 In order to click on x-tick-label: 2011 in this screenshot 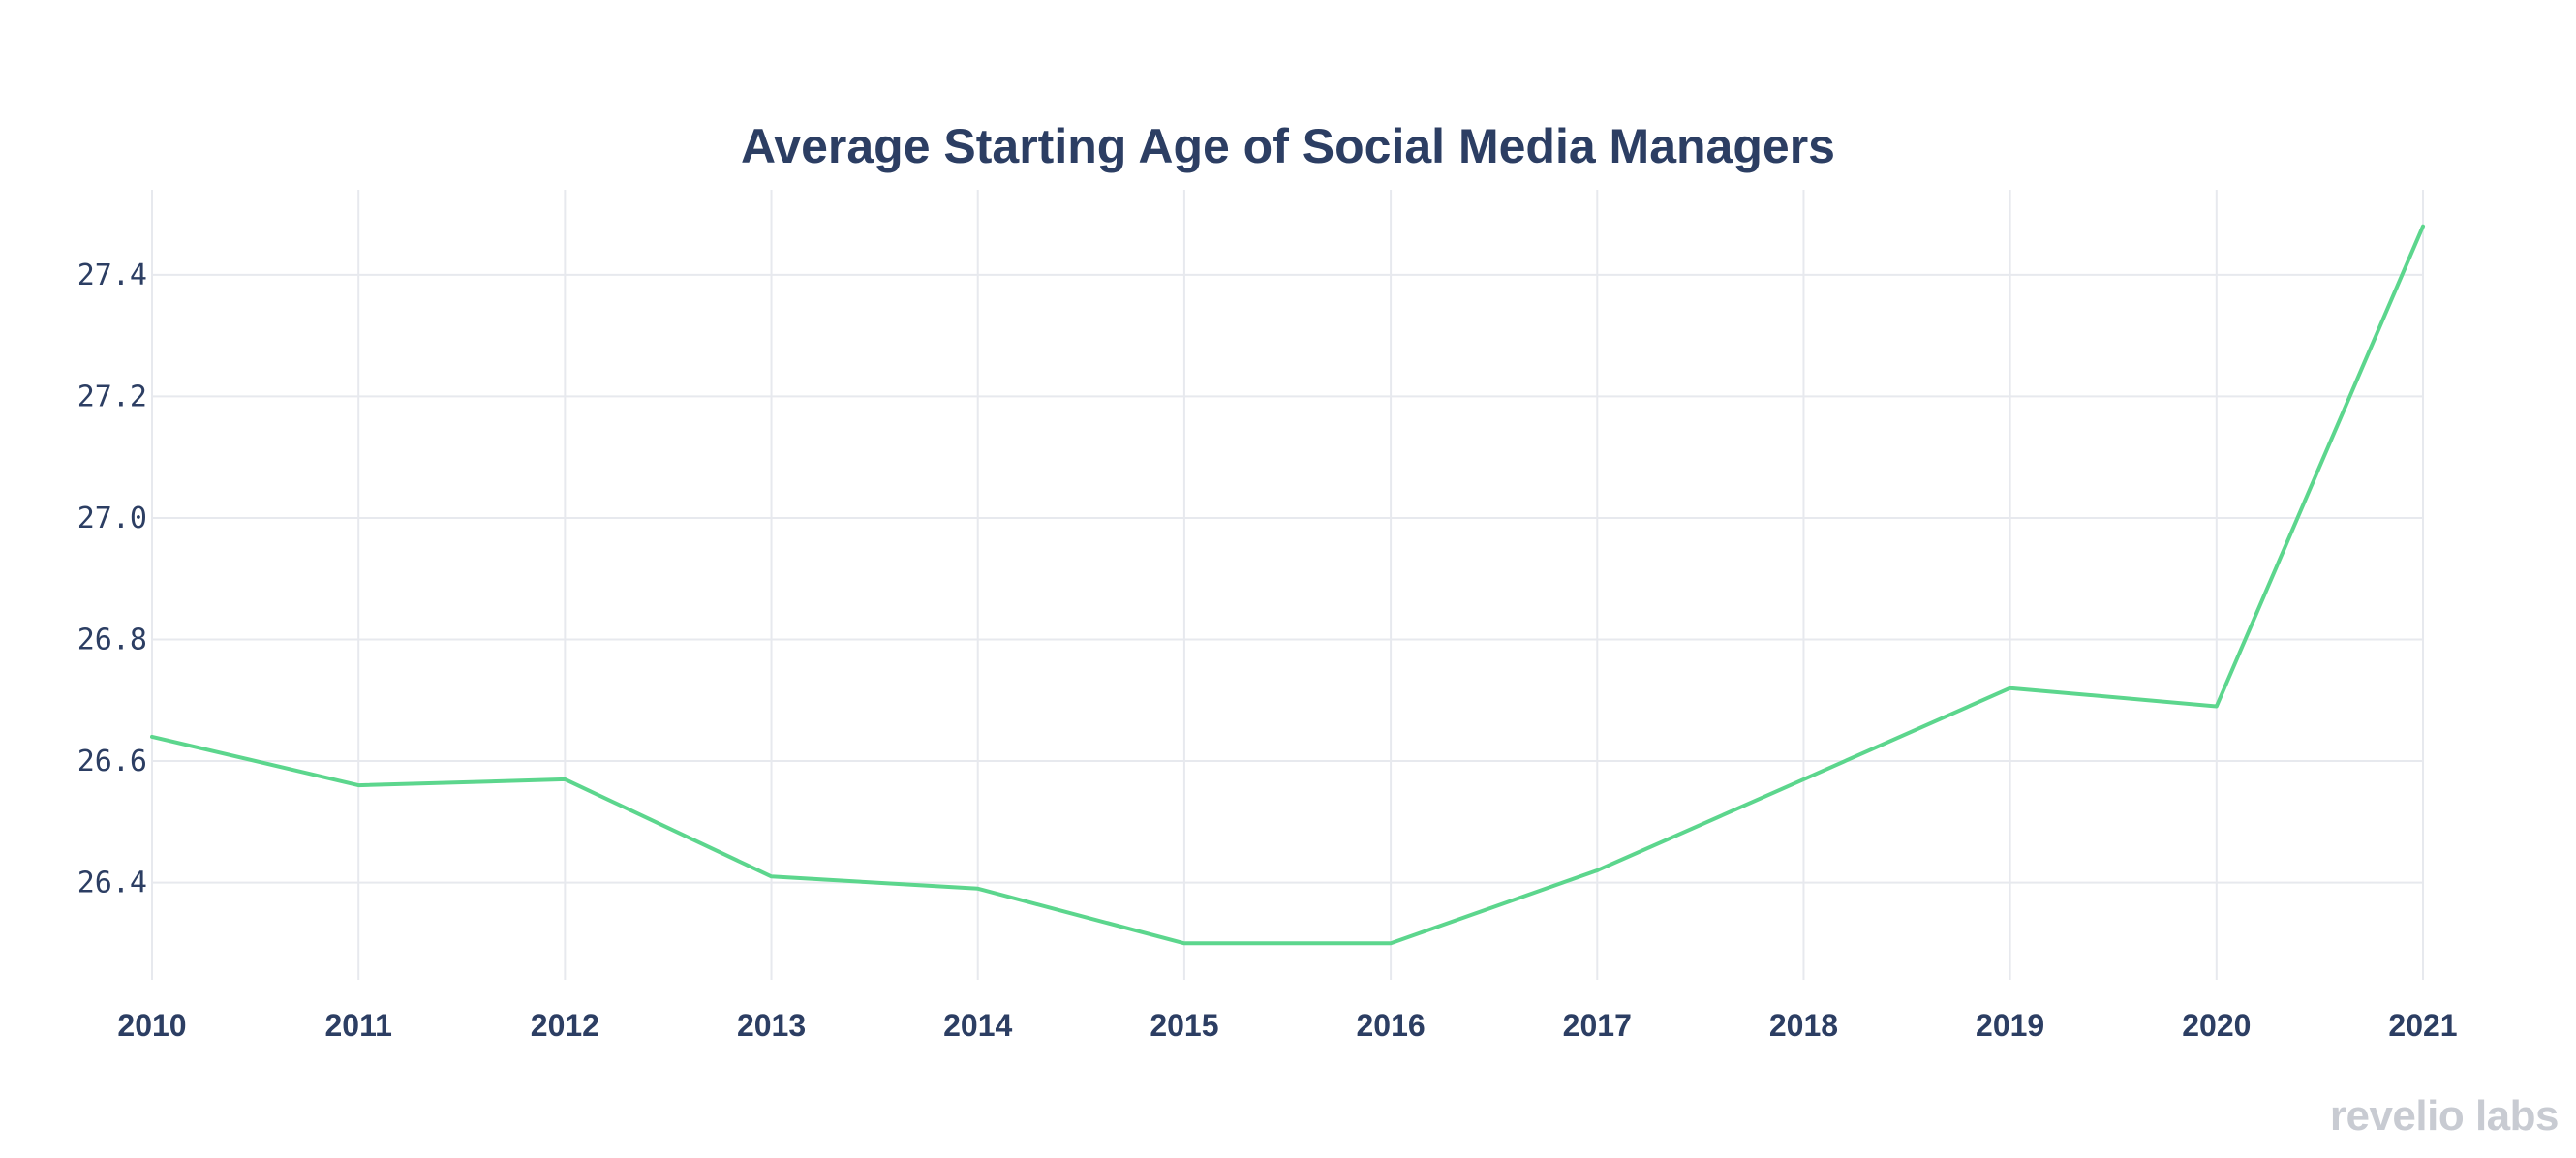, I will do `click(357, 1025)`.